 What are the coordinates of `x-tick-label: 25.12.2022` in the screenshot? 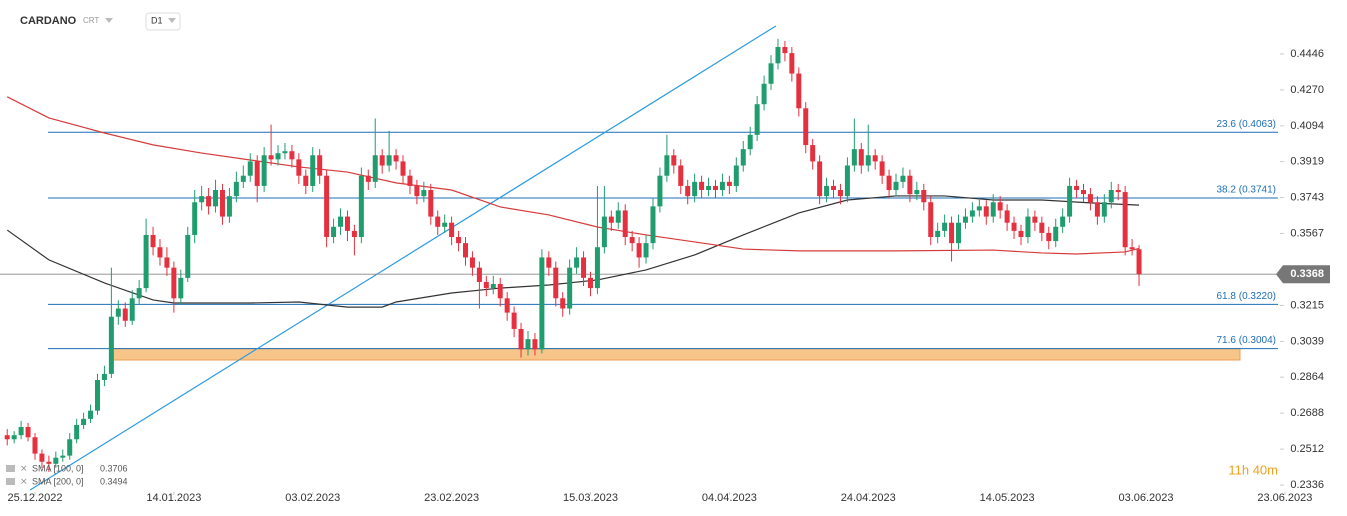 It's located at (34, 498).